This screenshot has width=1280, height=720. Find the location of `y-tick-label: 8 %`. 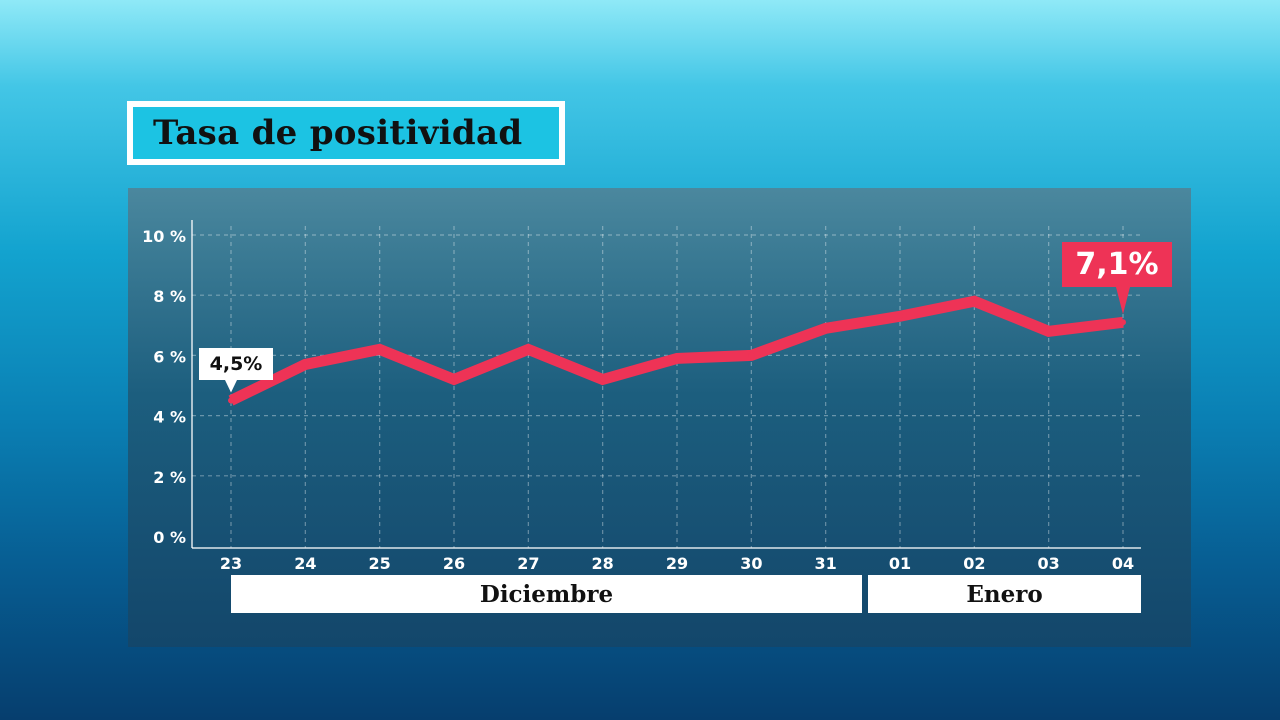

y-tick-label: 8 % is located at coordinates (169, 296).